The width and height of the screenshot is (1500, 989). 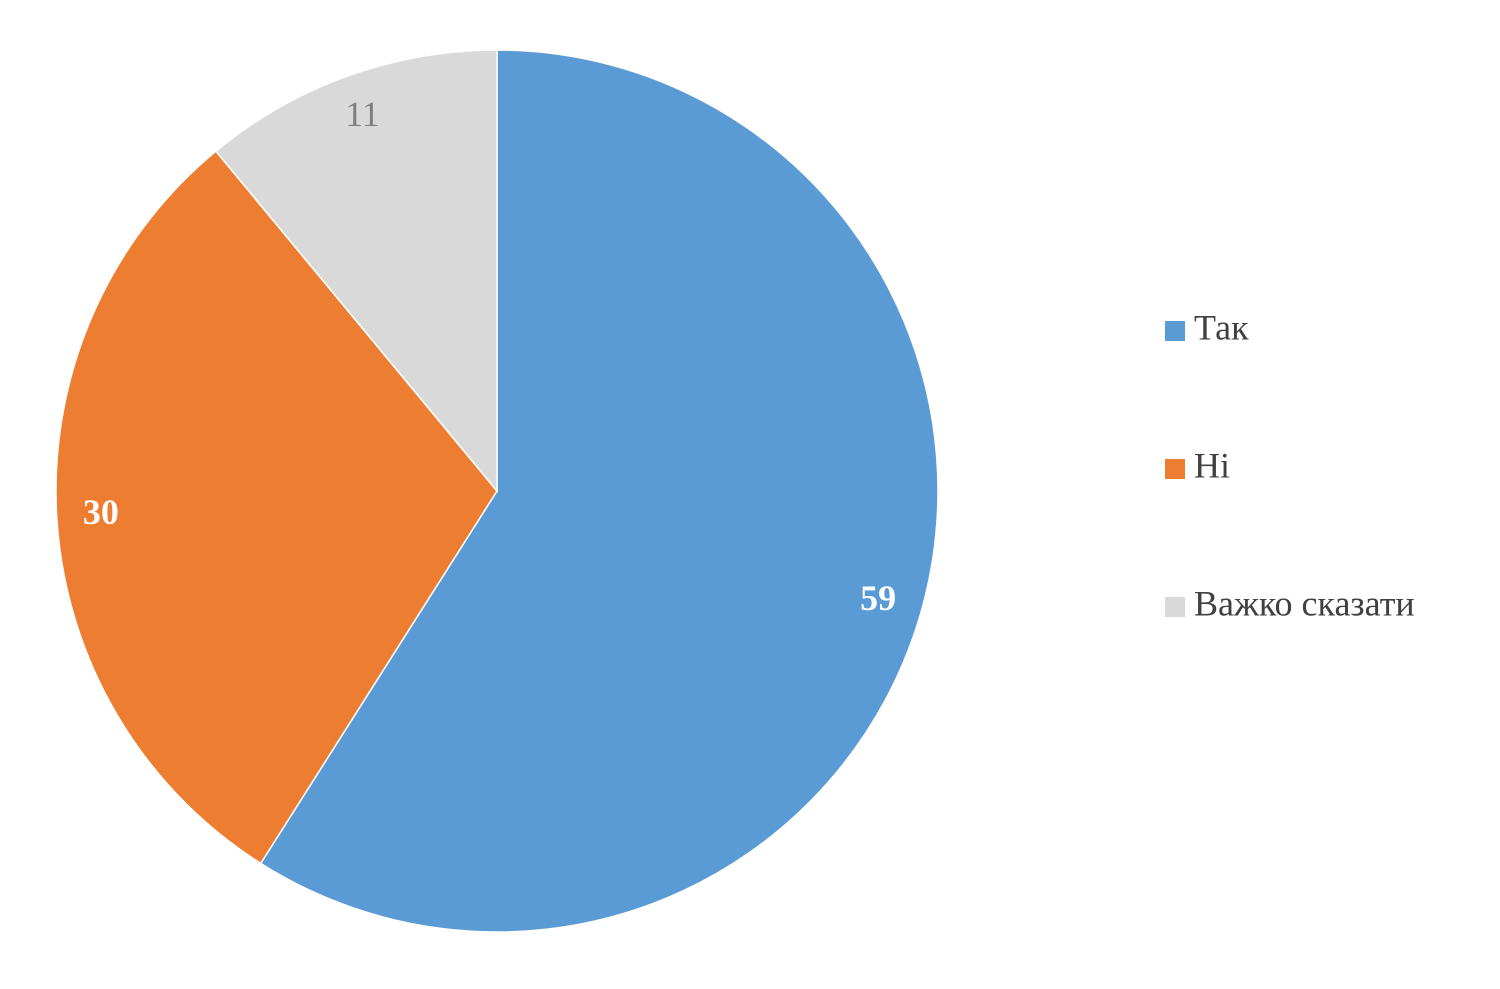 I want to click on data-label: 11, so click(x=362, y=114).